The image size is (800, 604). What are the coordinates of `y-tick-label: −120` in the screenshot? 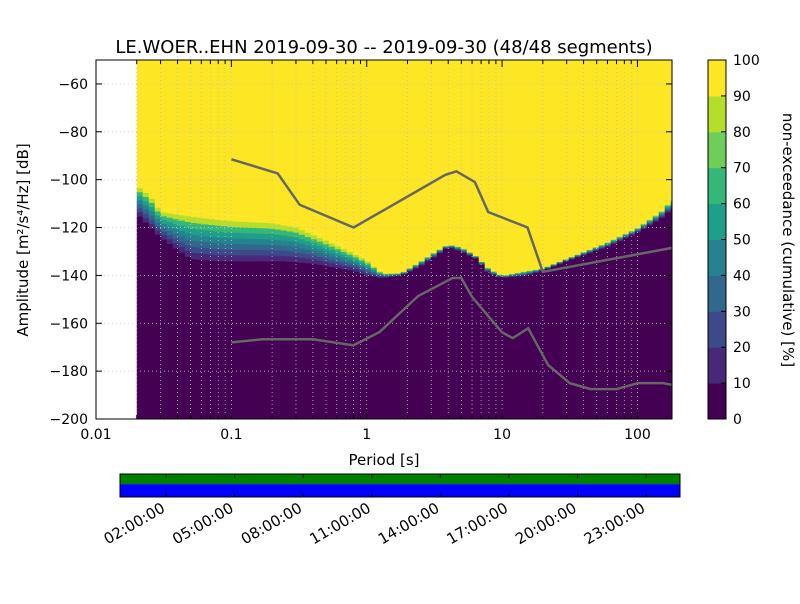 It's located at (69, 229).